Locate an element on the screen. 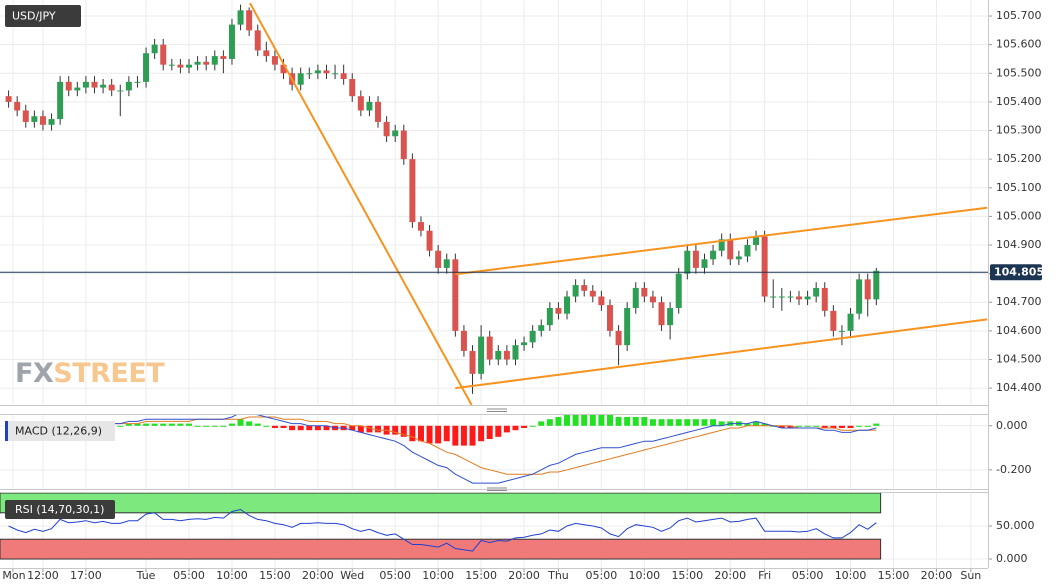  watermark-street: STREET is located at coordinates (109, 373).